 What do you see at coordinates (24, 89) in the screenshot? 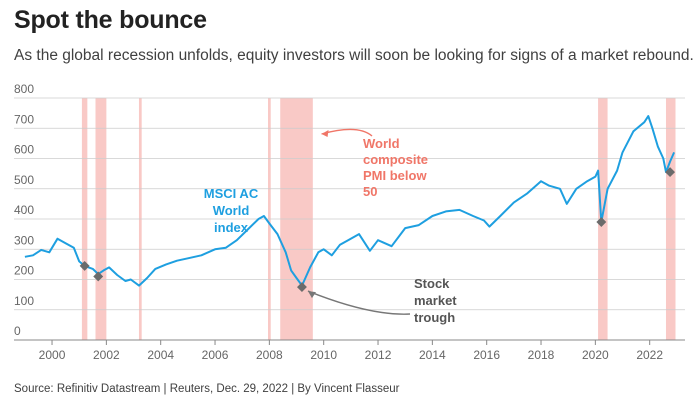
I see `y-tick-800: 800` at bounding box center [24, 89].